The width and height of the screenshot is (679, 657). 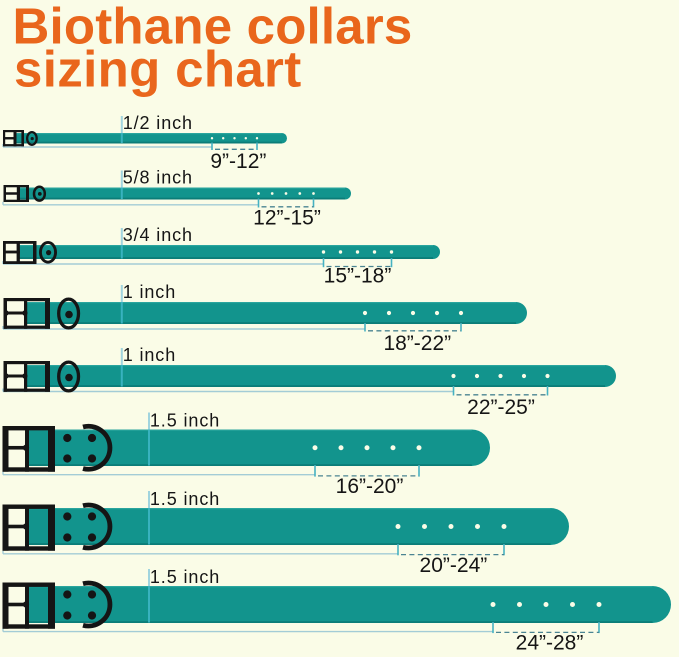 What do you see at coordinates (158, 123) in the screenshot?
I see `svg-text: 1/2 inch` at bounding box center [158, 123].